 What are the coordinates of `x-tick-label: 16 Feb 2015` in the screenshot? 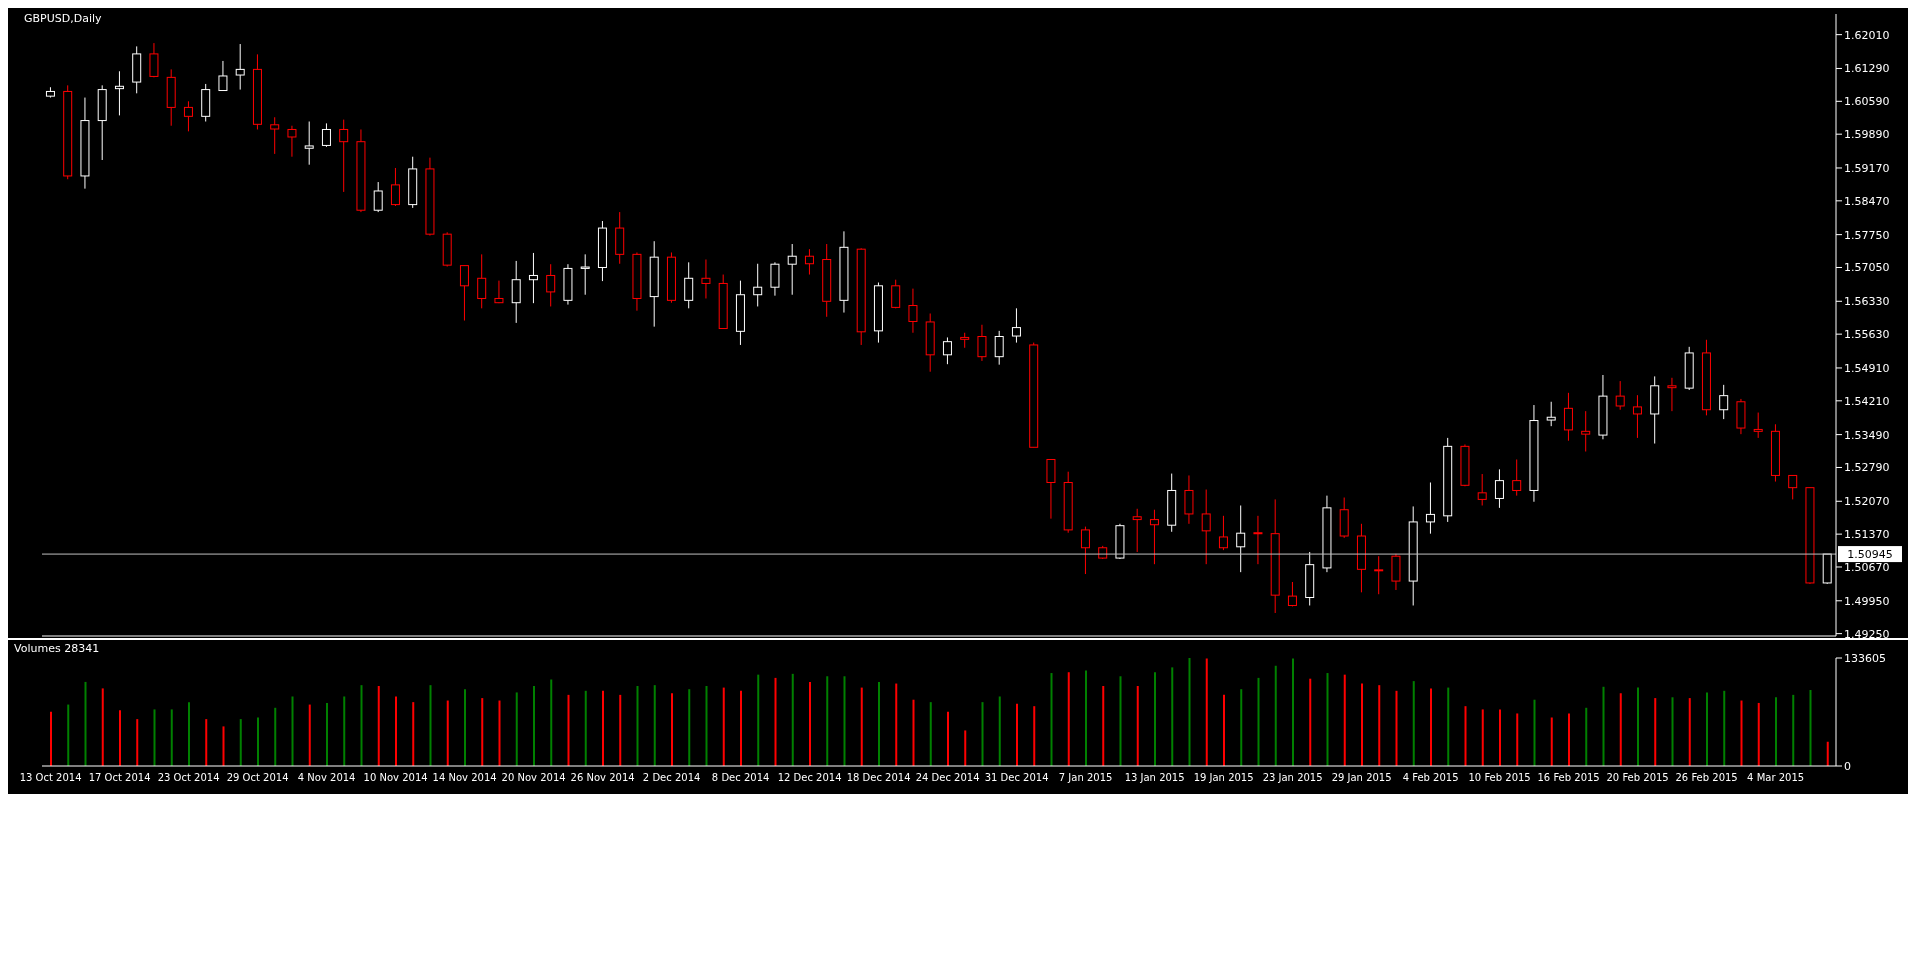 It's located at (1568, 778).